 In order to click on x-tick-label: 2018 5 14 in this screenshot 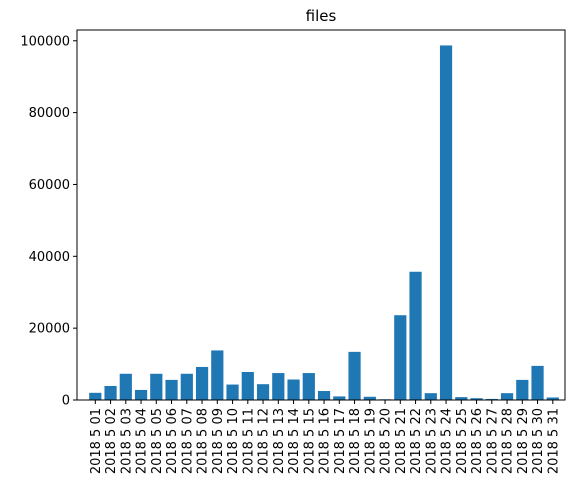, I will do `click(294, 441)`.